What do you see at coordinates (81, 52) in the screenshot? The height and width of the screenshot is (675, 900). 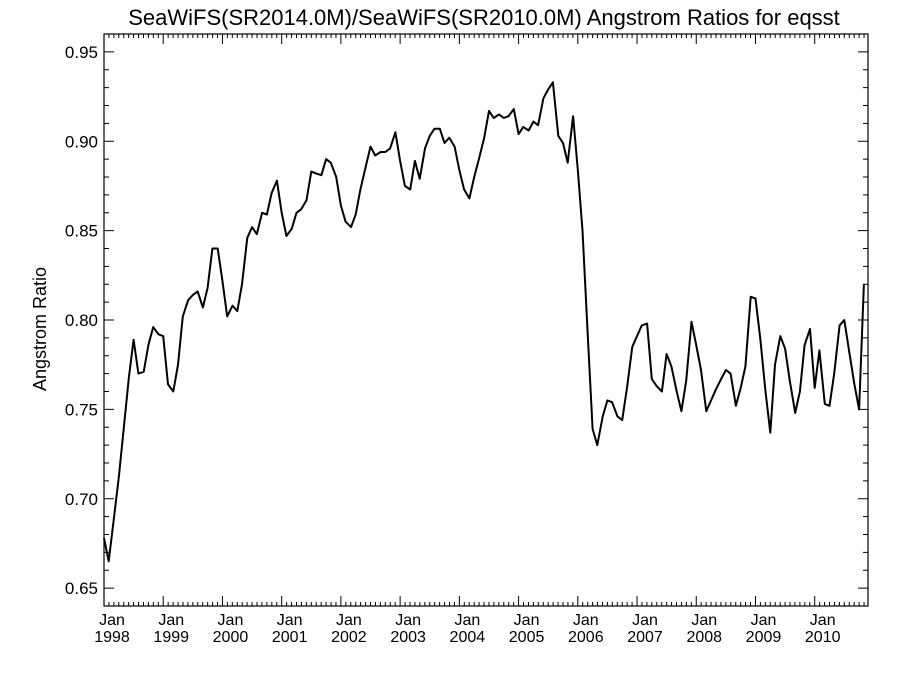 I see `y-tick-label: 0.95` at bounding box center [81, 52].